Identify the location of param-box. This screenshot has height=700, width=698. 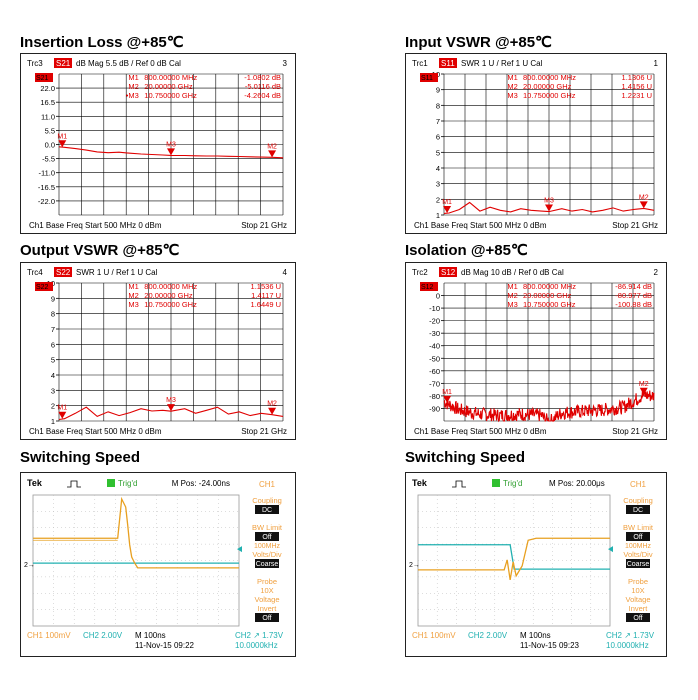
(63, 63).